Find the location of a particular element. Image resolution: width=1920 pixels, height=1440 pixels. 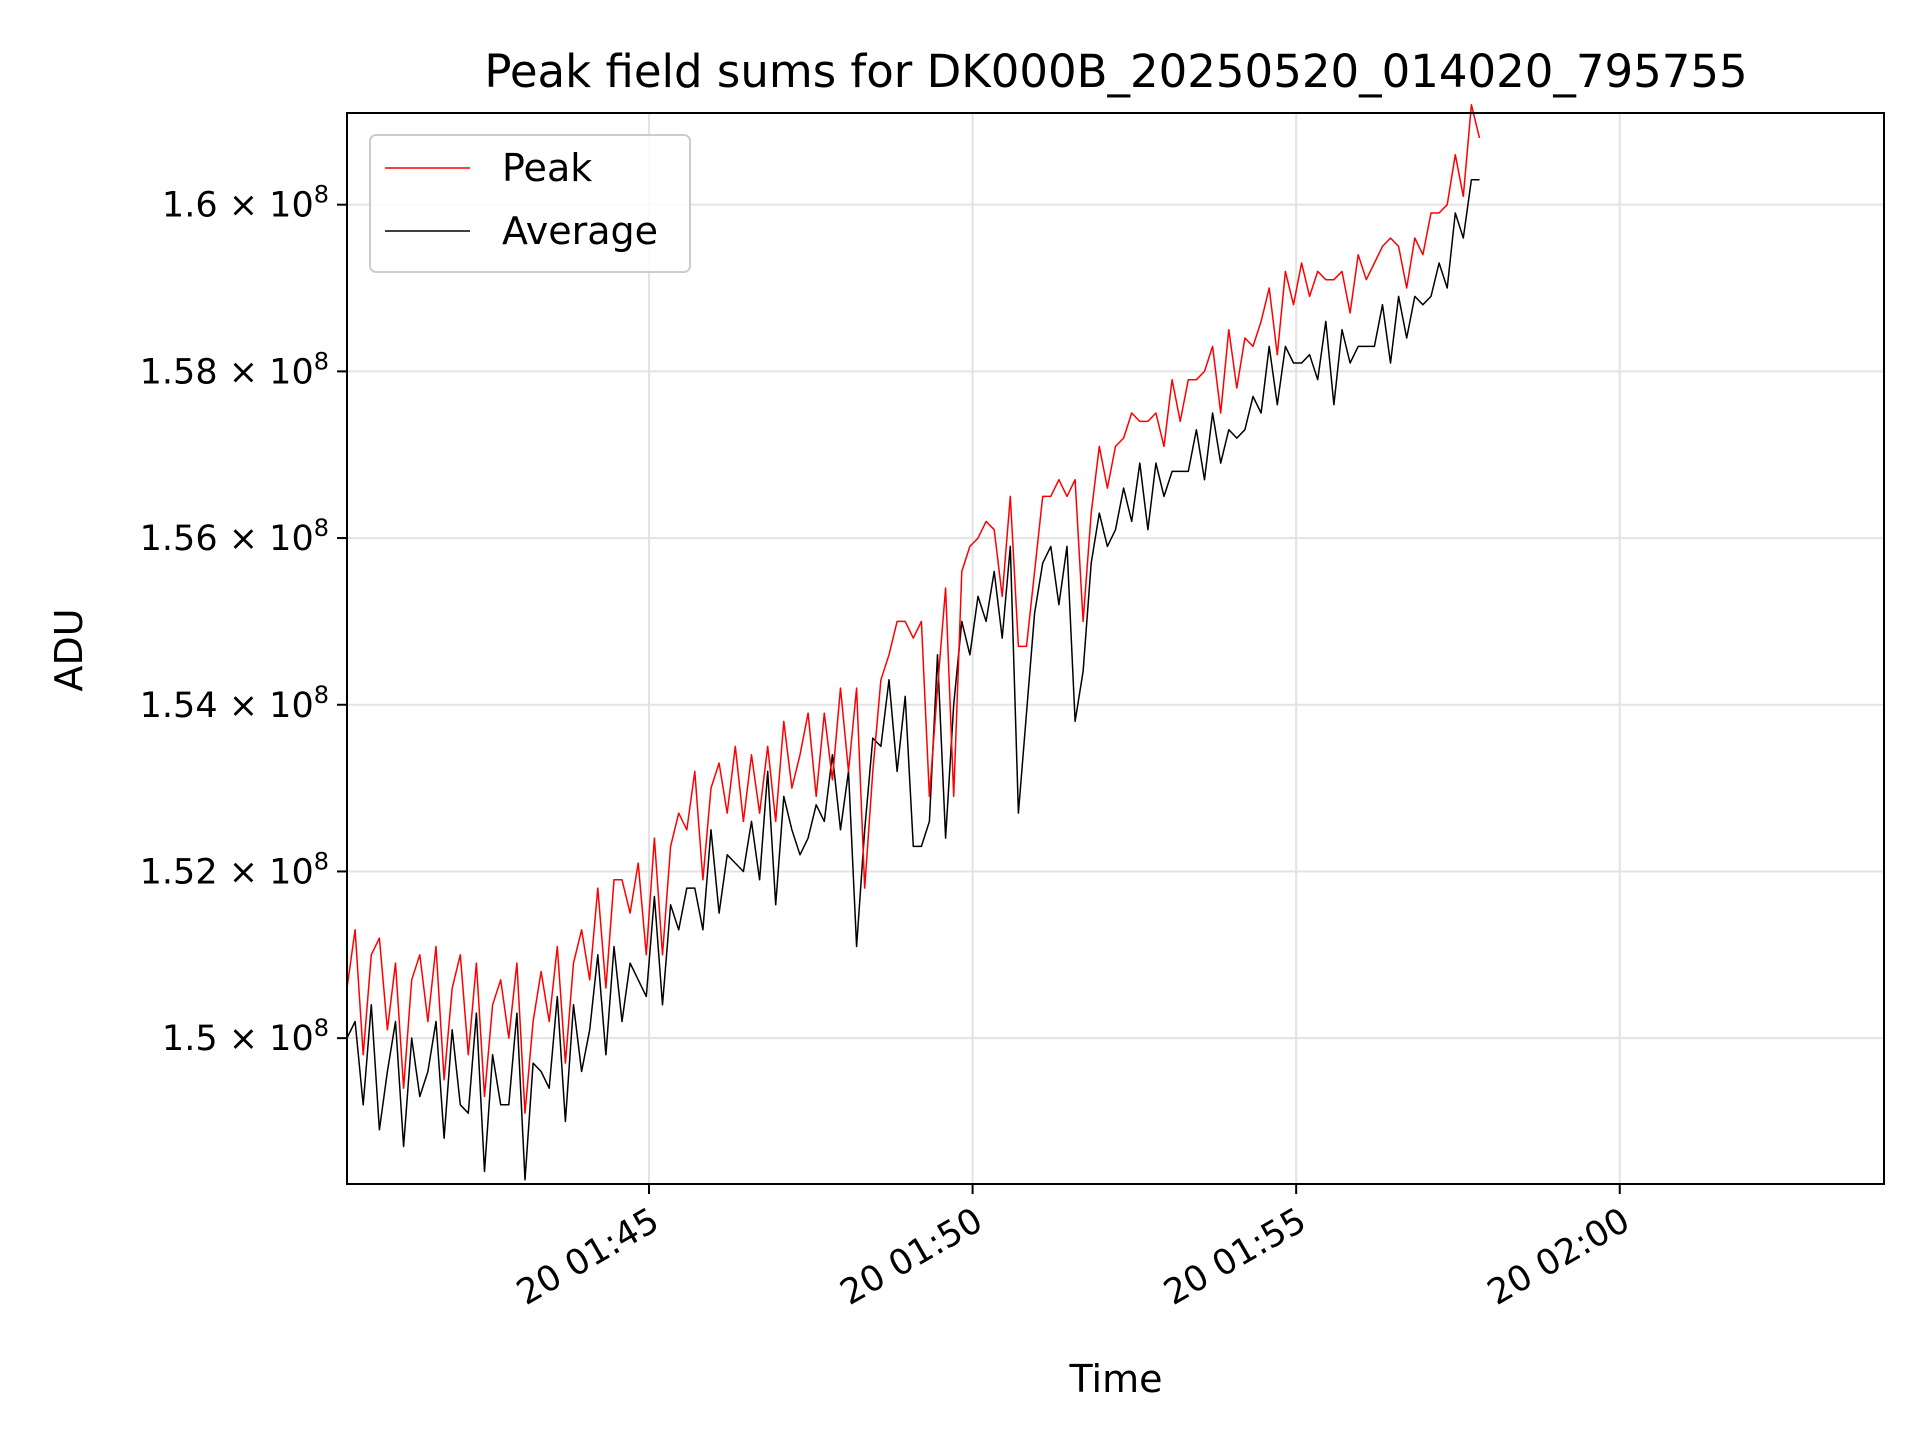

y-tick-label: 1.58 × 10⁸ is located at coordinates (234, 369).